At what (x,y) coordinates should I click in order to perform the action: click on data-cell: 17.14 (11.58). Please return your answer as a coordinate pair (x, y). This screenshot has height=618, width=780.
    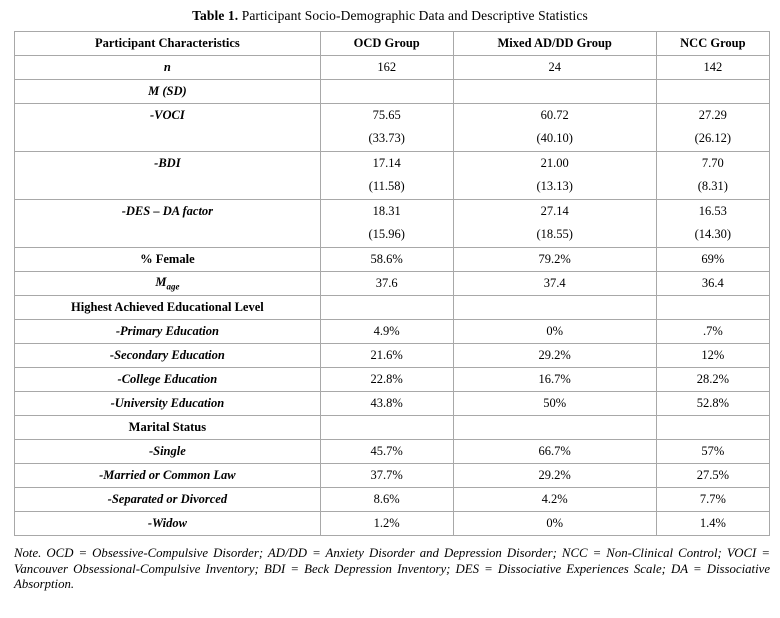
    Looking at the image, I should click on (386, 175).